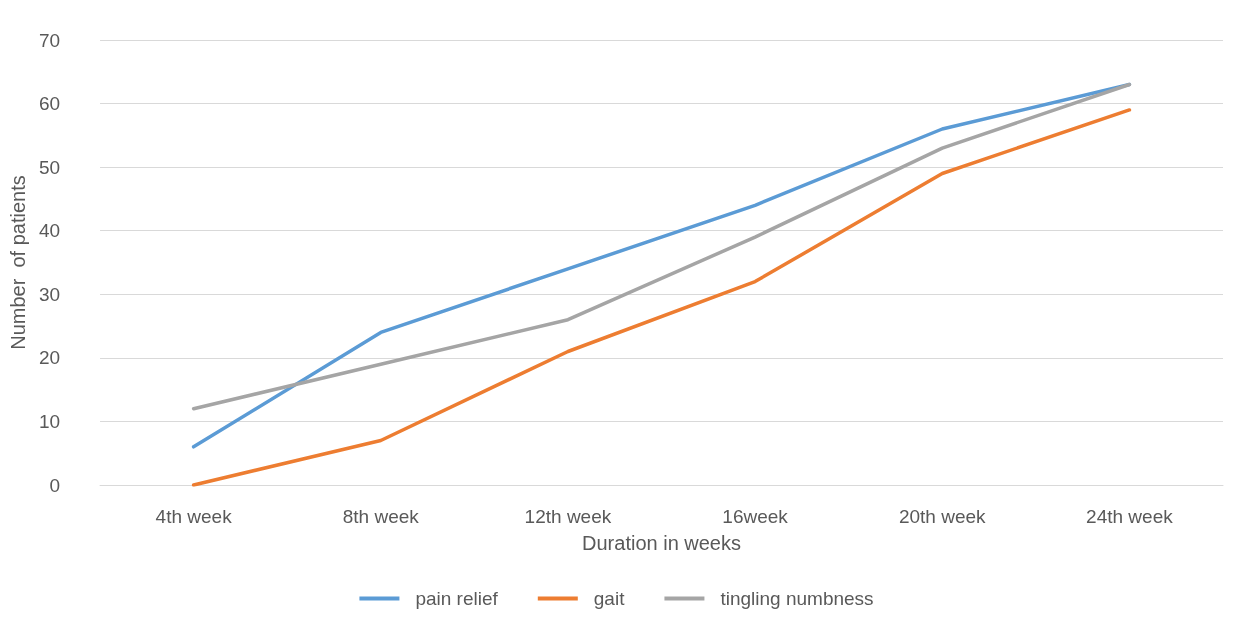 This screenshot has width=1233, height=621. What do you see at coordinates (661, 543) in the screenshot?
I see `x-axis-title: Duration in weeks` at bounding box center [661, 543].